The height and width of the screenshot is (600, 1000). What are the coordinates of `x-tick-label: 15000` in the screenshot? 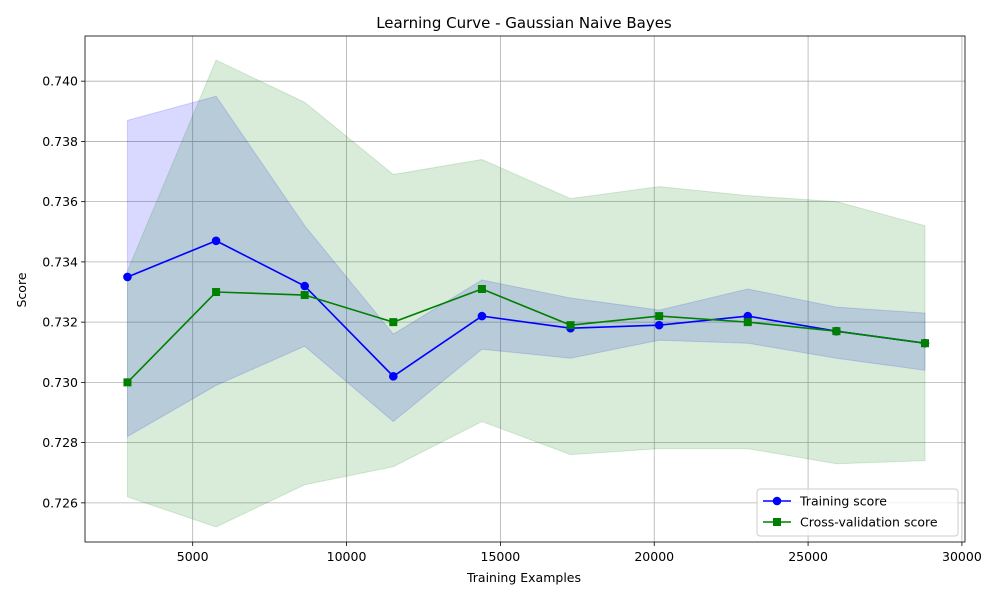 It's located at (501, 556).